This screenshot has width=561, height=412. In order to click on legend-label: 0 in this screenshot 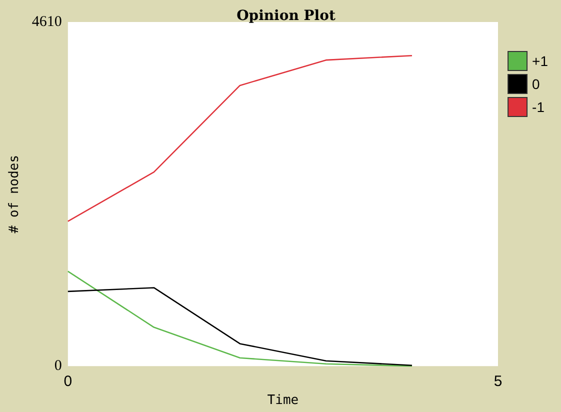, I will do `click(536, 84)`.